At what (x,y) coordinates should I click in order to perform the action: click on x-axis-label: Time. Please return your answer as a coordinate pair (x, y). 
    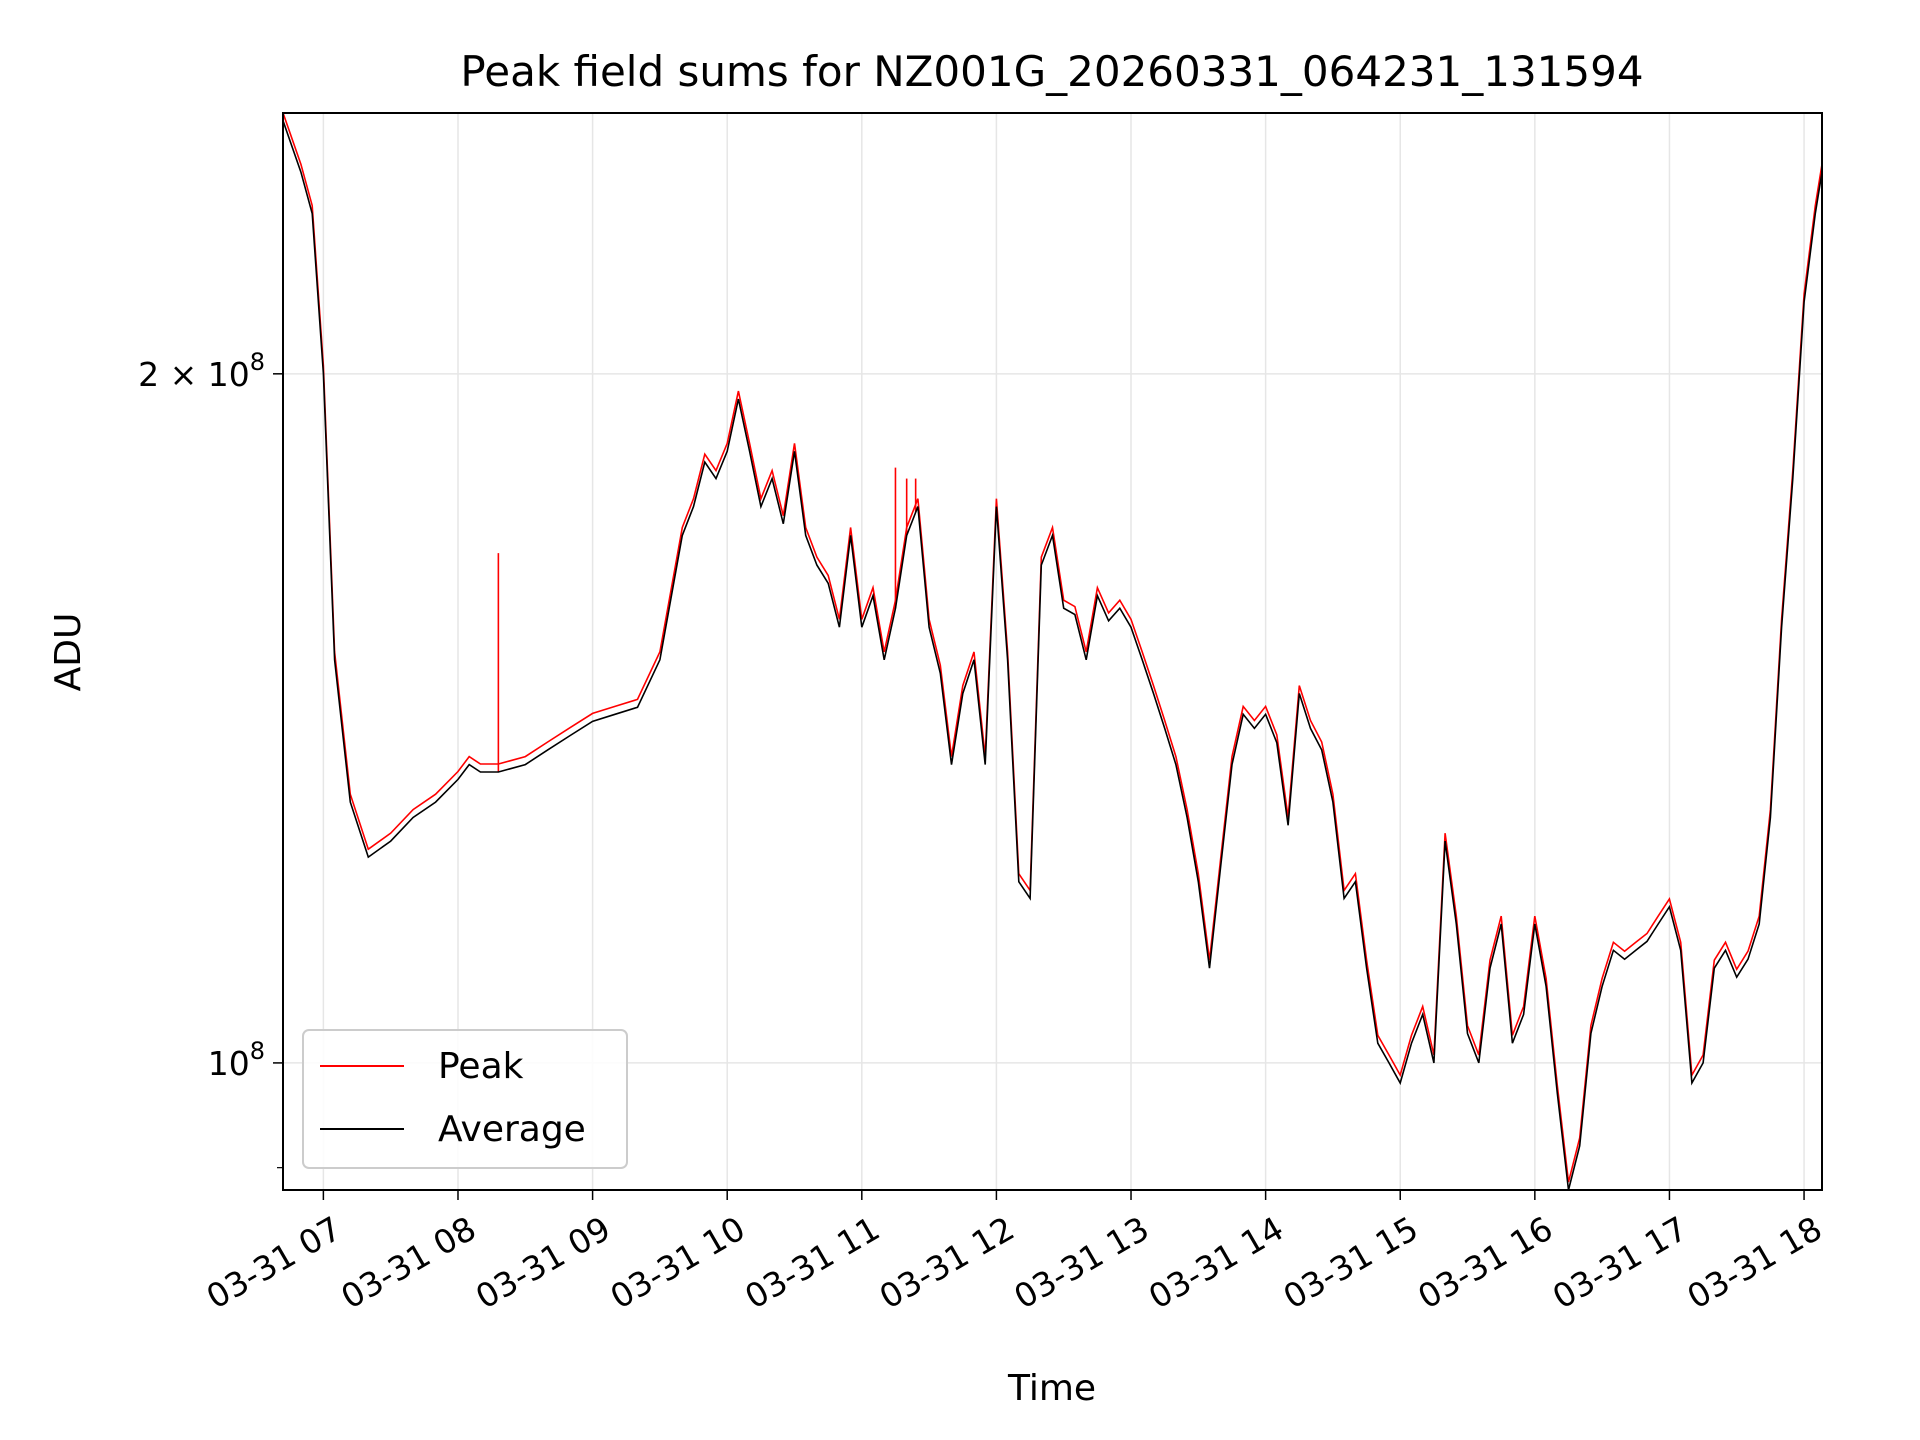
    Looking at the image, I should click on (1051, 1388).